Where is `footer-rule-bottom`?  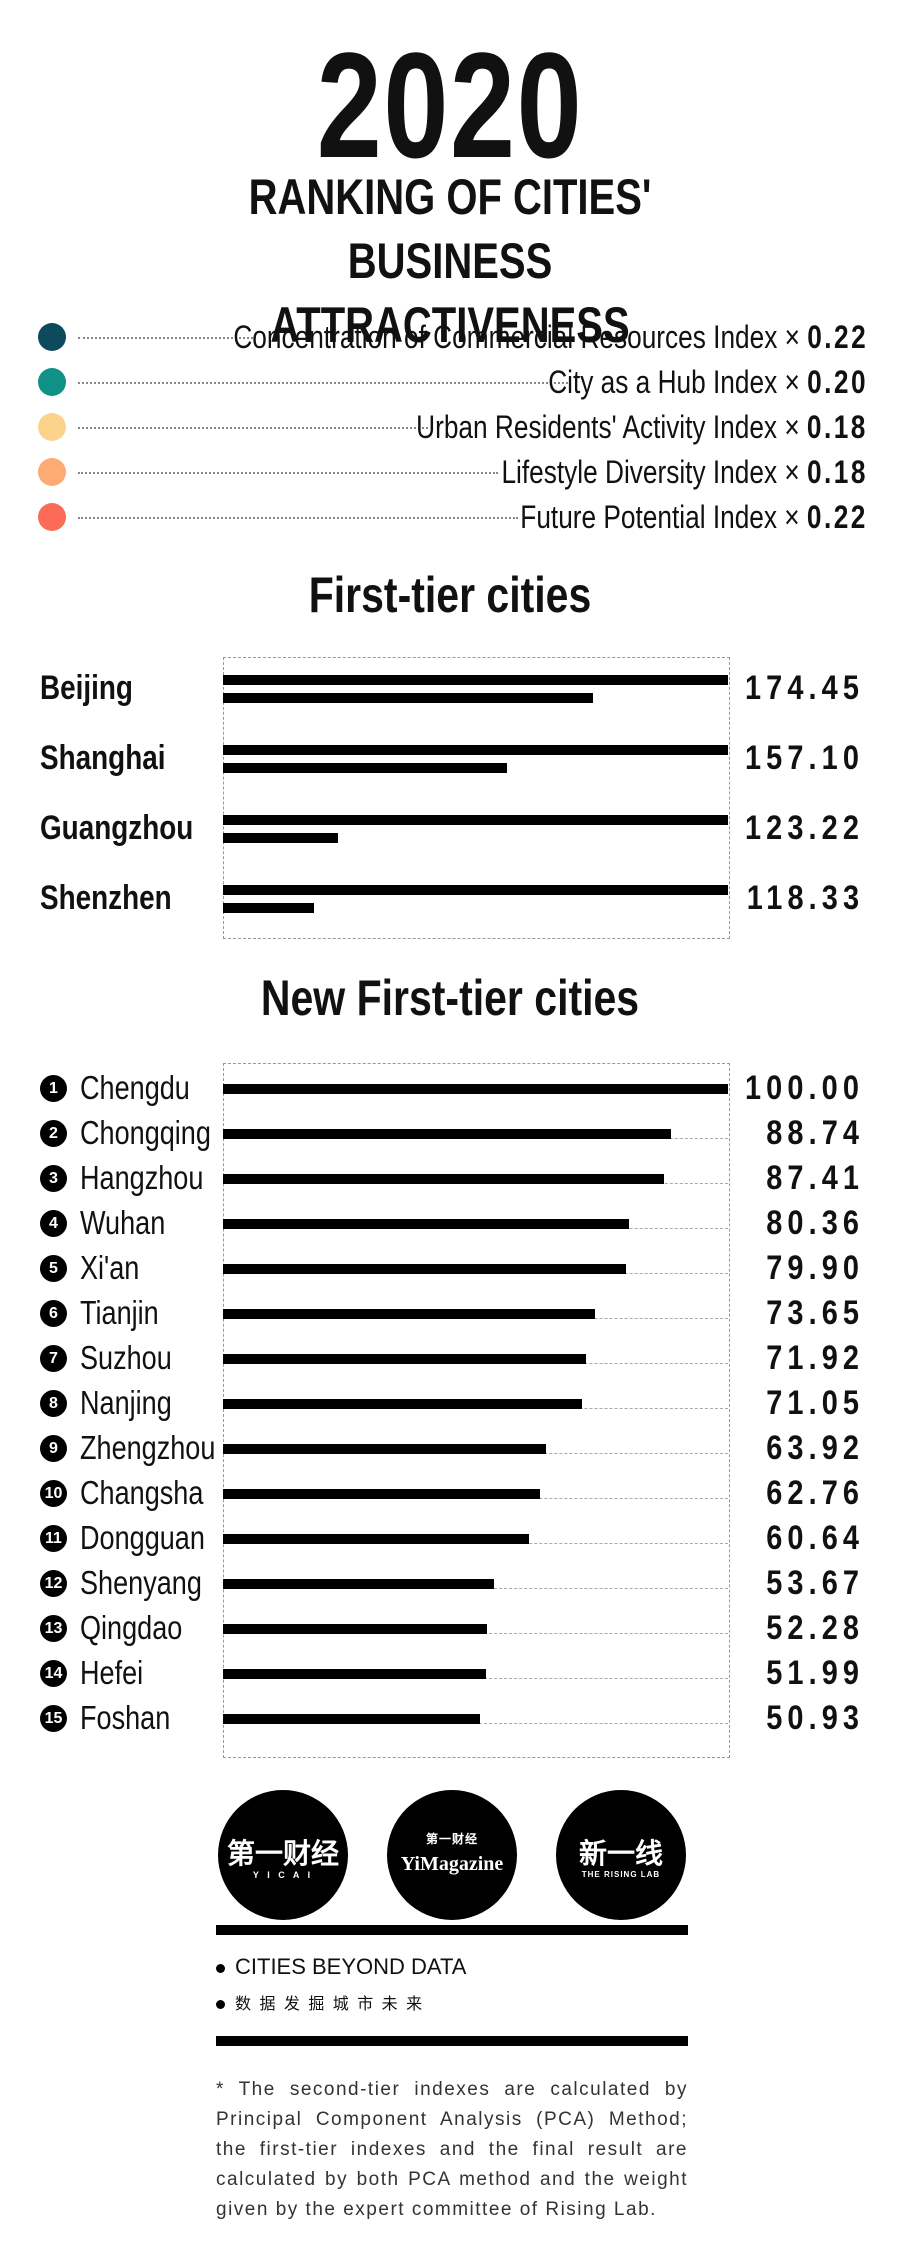 footer-rule-bottom is located at coordinates (452, 2041).